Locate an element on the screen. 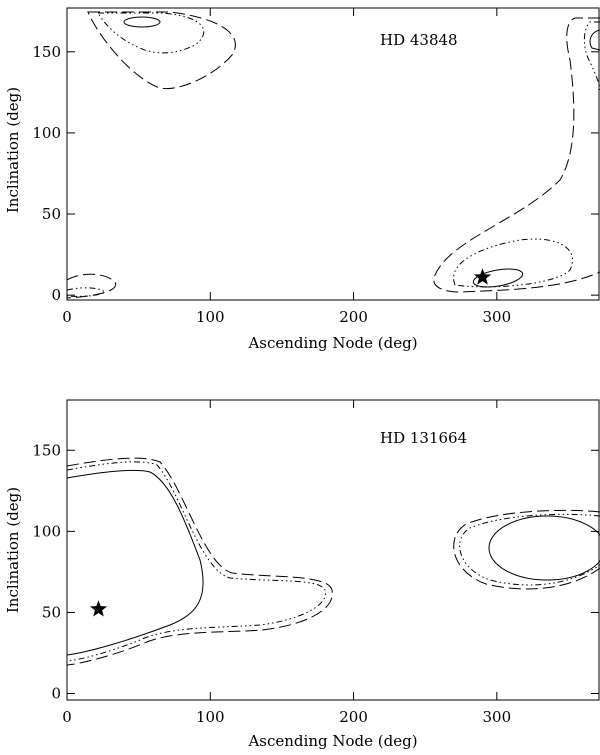 The width and height of the screenshot is (600, 755). chart-title: HD 43848 is located at coordinates (419, 40).